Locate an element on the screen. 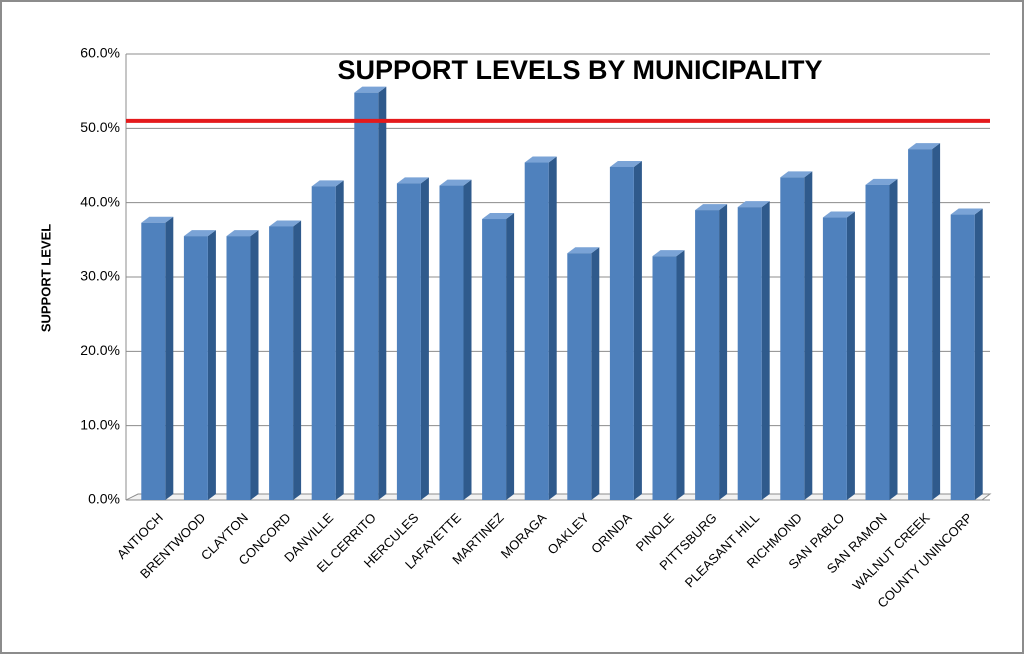 This screenshot has height=654, width=1024. y-tick-label: 20.0% is located at coordinates (100, 350).